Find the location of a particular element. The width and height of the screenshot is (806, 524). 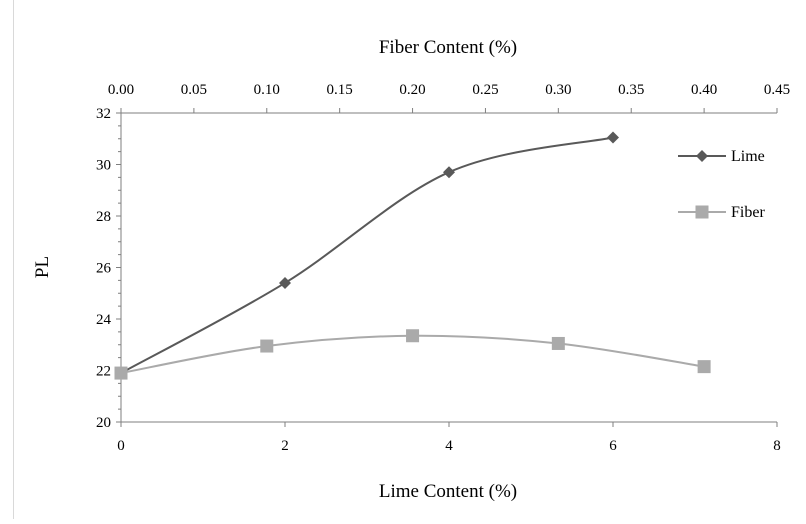

x2-tick-label: 0.35 is located at coordinates (631, 90).